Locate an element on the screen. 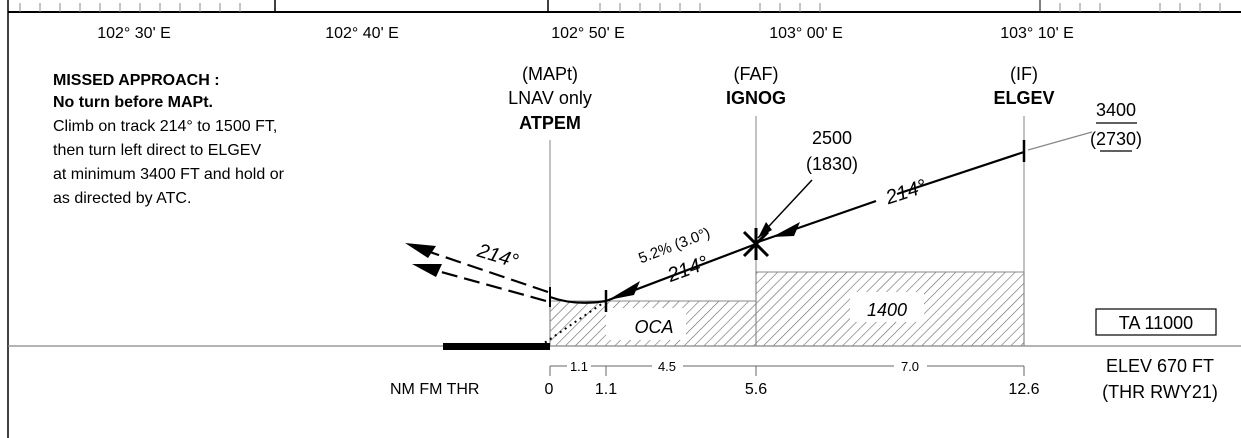 The height and width of the screenshot is (438, 1241). oca-areas: OCA 1400 is located at coordinates (787, 309).